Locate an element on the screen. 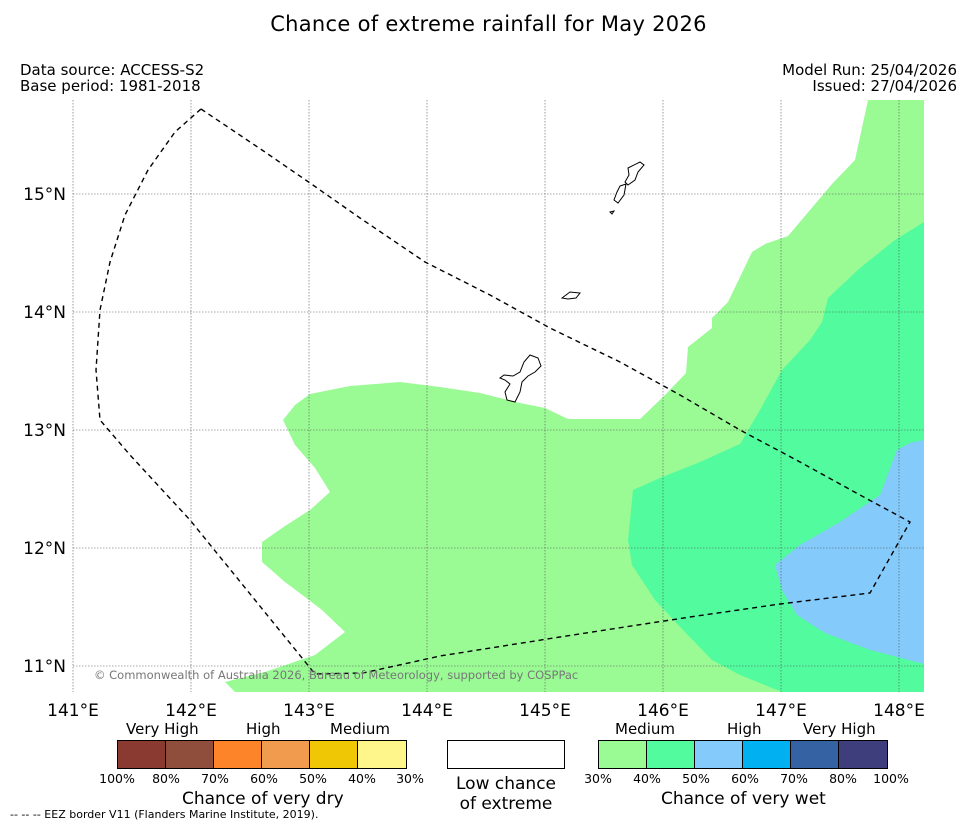  dry-tick: 80% is located at coordinates (166, 778).